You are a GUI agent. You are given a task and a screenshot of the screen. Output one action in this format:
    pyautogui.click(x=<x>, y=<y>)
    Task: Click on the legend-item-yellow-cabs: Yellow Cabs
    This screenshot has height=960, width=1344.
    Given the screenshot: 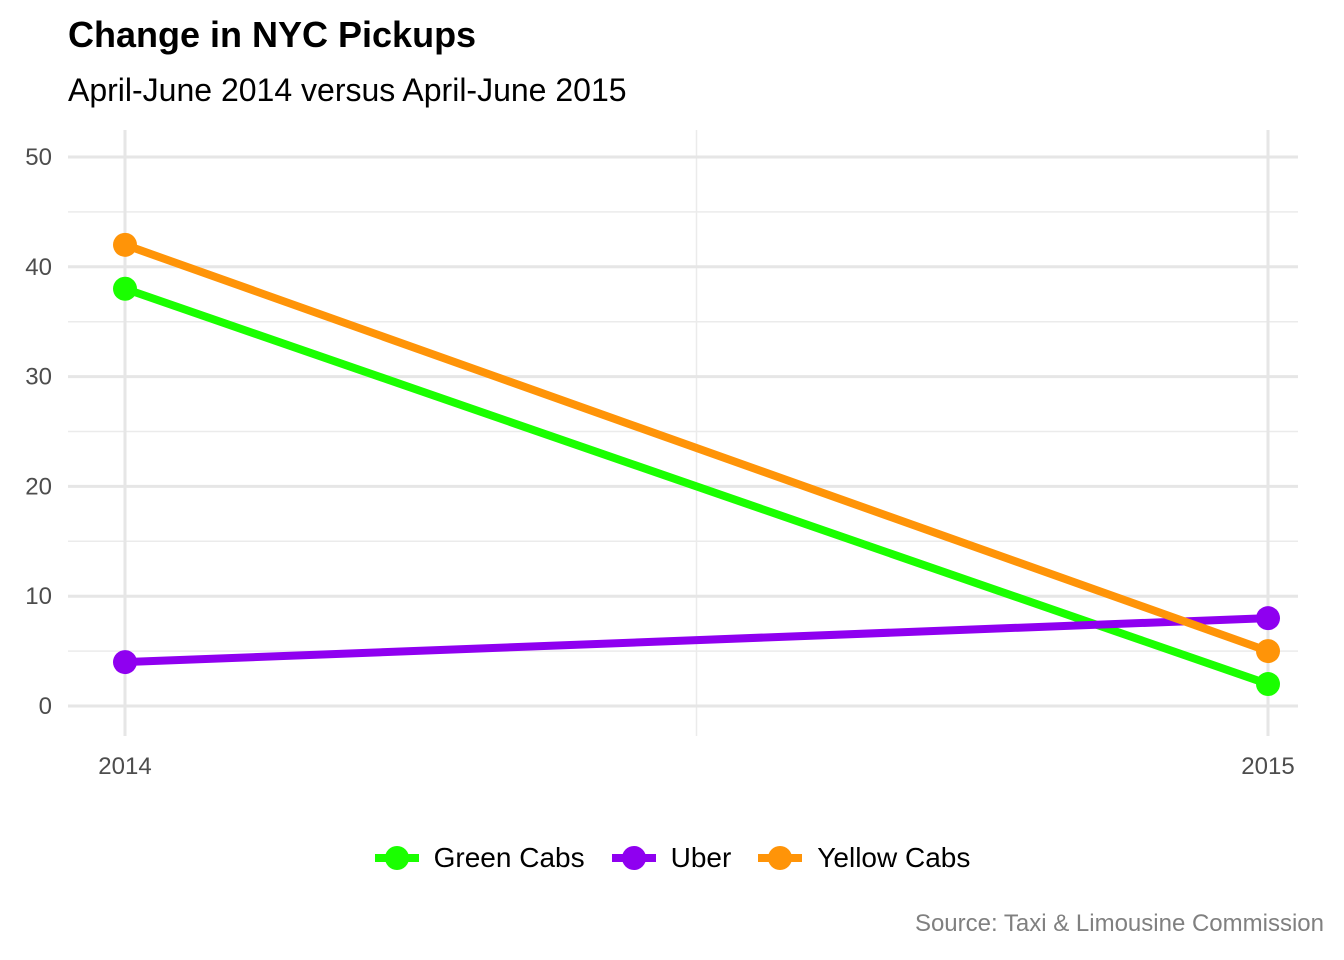 What is the action you would take?
    pyautogui.click(x=863, y=858)
    